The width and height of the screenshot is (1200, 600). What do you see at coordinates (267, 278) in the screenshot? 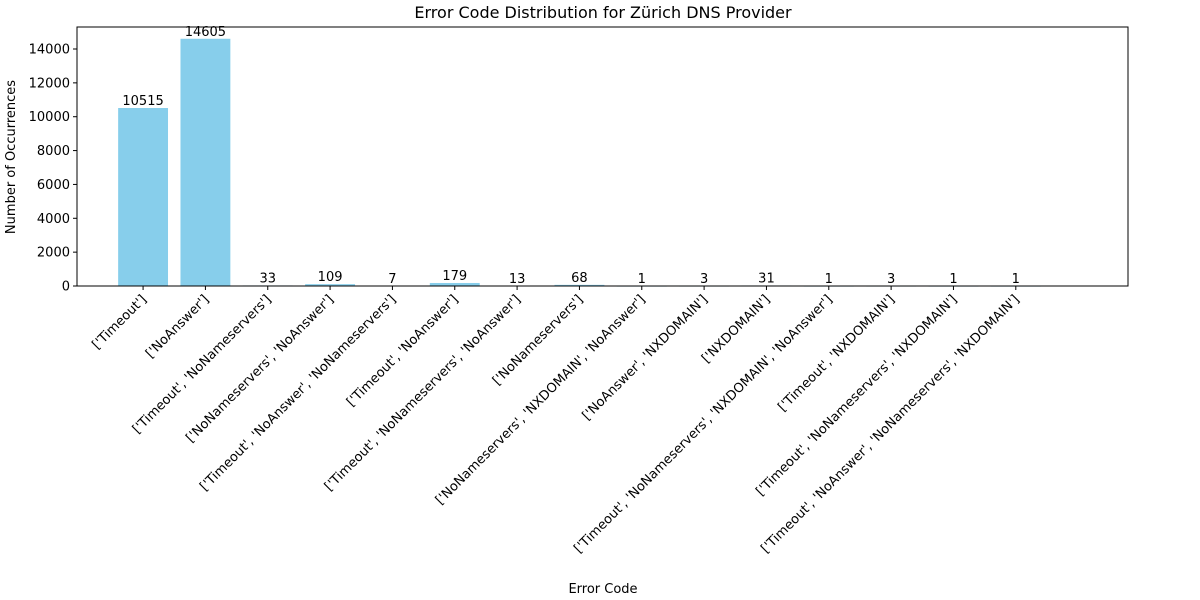
I see `bar-value-label: 33` at bounding box center [267, 278].